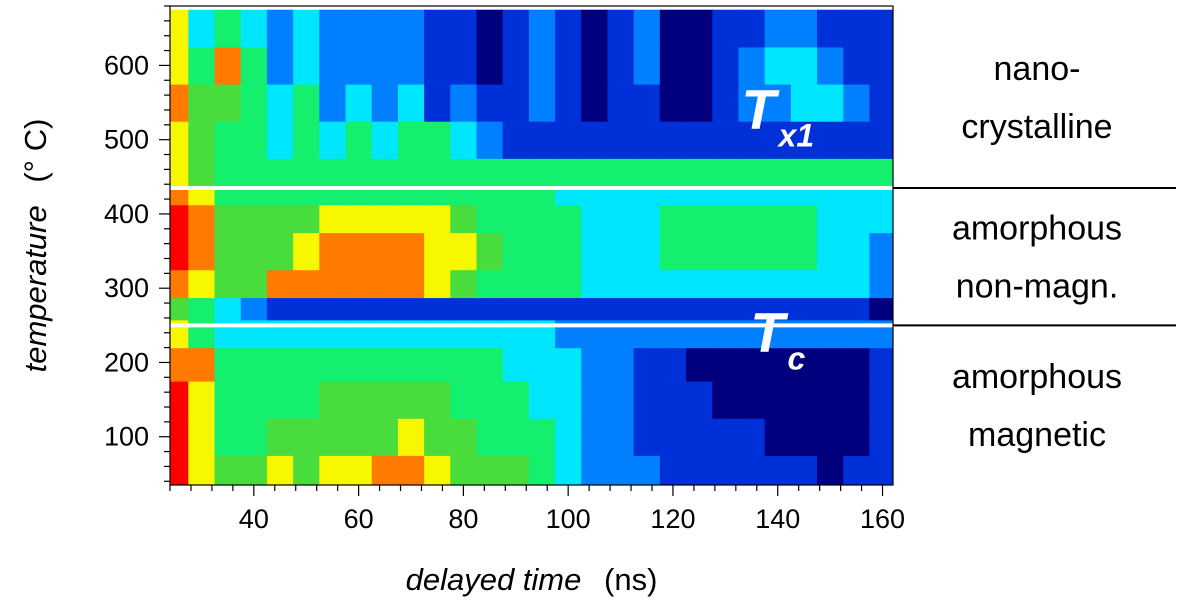 This screenshot has width=1183, height=604. What do you see at coordinates (126, 288) in the screenshot?
I see `y-tick-label: 300` at bounding box center [126, 288].